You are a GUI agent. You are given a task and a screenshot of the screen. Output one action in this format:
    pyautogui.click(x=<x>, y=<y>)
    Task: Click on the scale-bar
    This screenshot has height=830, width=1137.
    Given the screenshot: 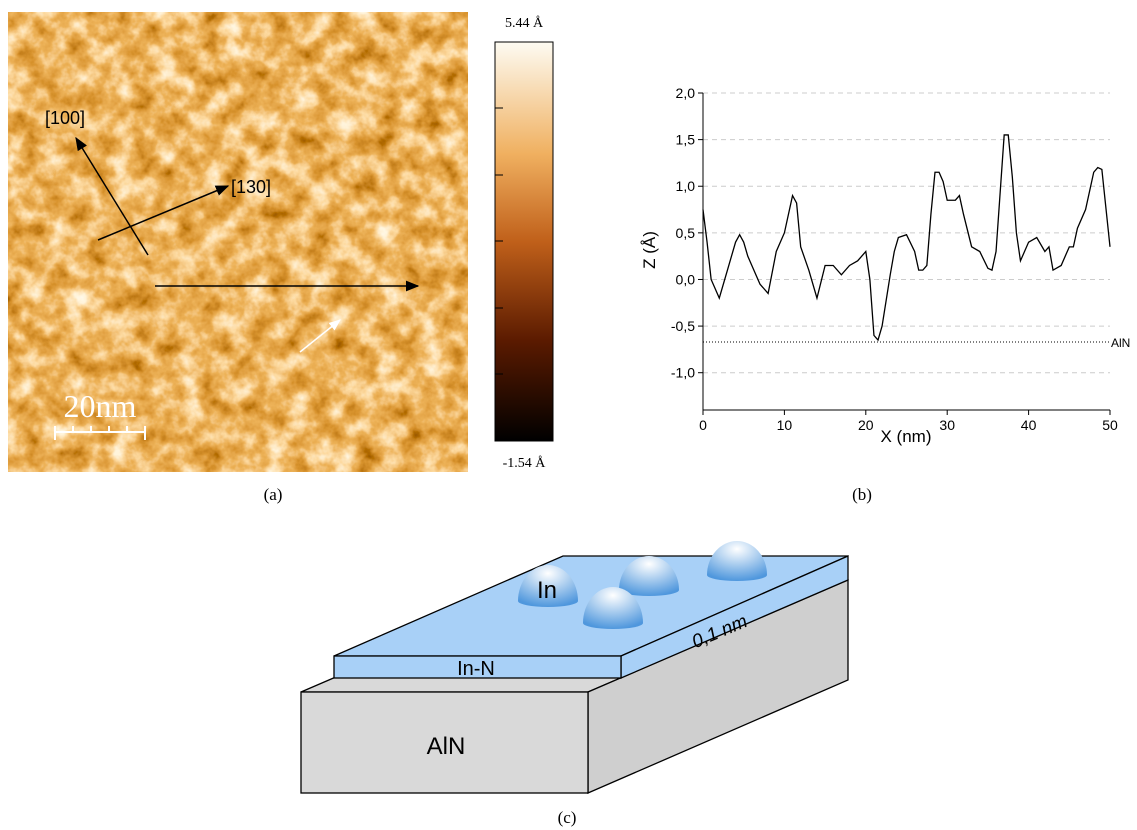 What is the action you would take?
    pyautogui.click(x=100, y=433)
    